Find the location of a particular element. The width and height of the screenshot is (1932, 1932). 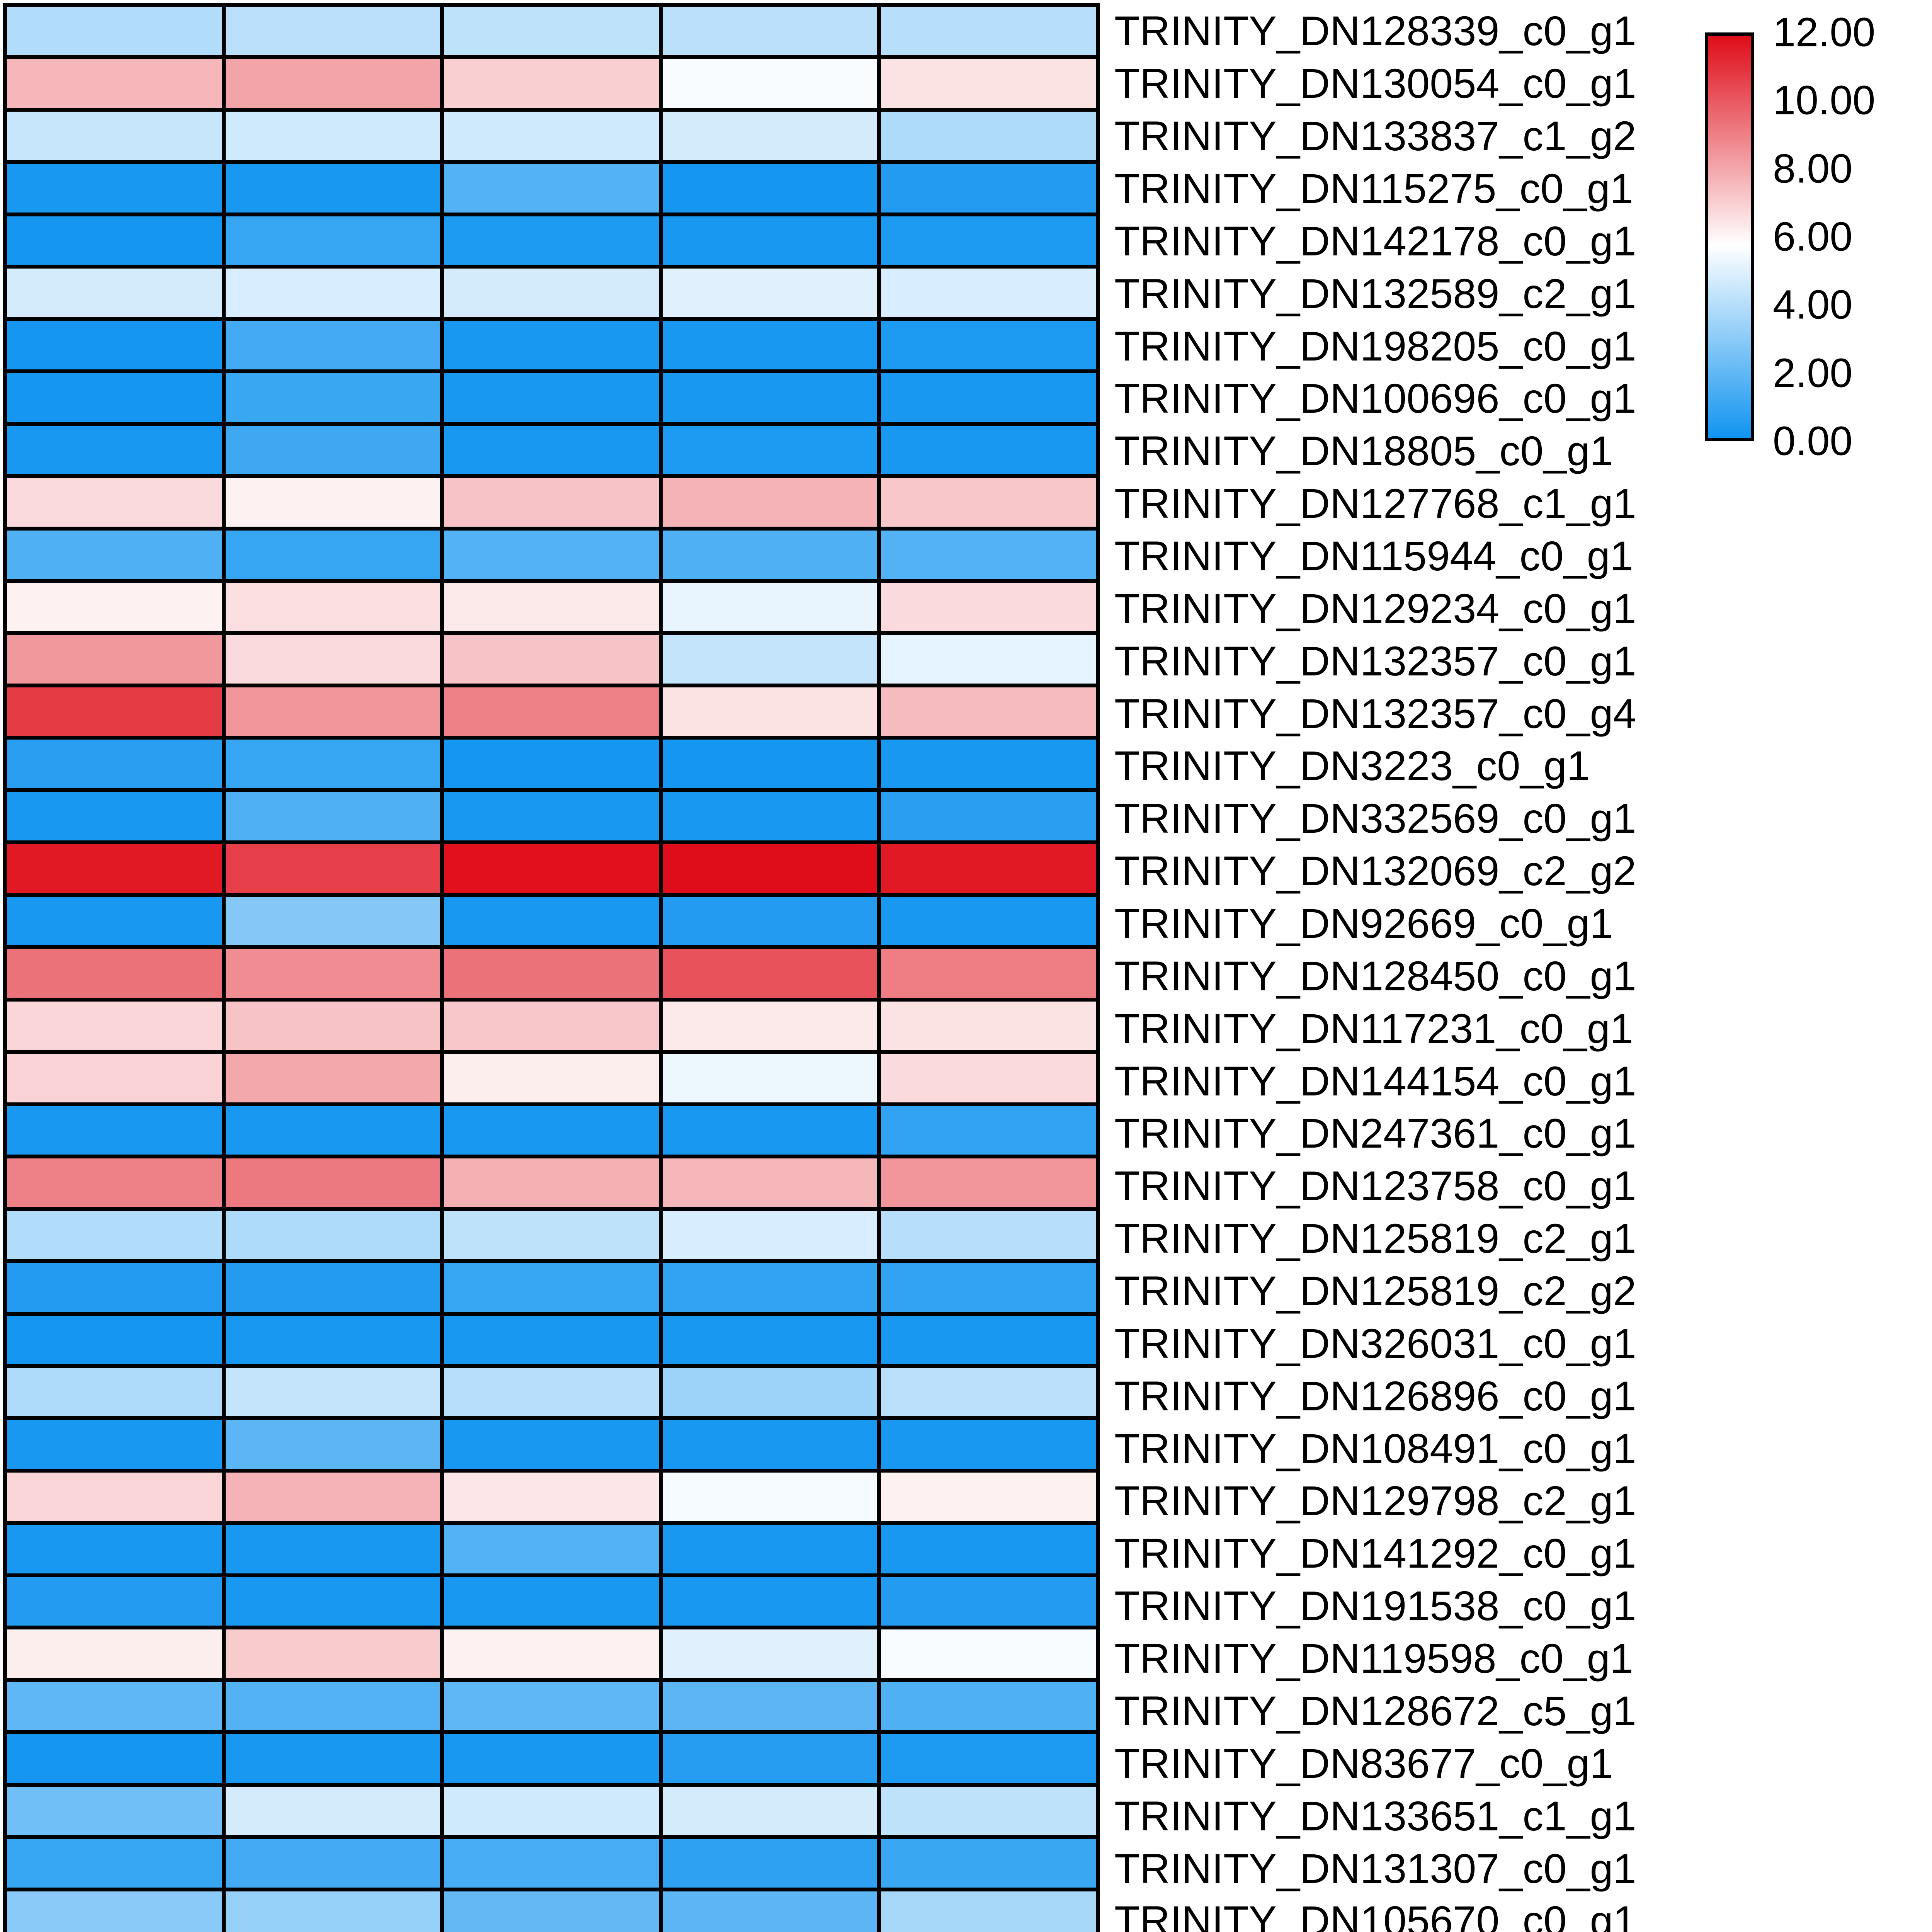

colorbar-tick-label: 2.00 is located at coordinates (1813, 373).